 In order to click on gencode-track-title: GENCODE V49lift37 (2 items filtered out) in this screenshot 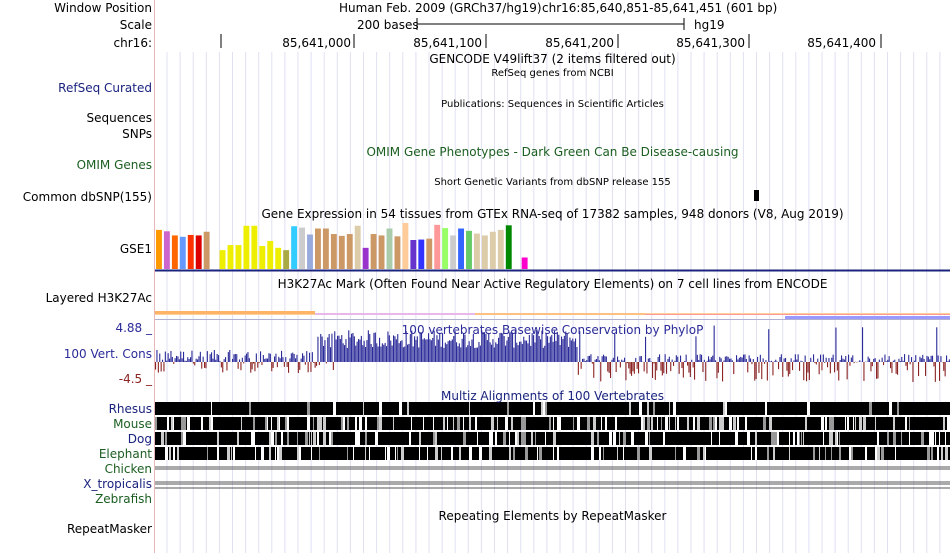, I will do `click(552, 59)`.